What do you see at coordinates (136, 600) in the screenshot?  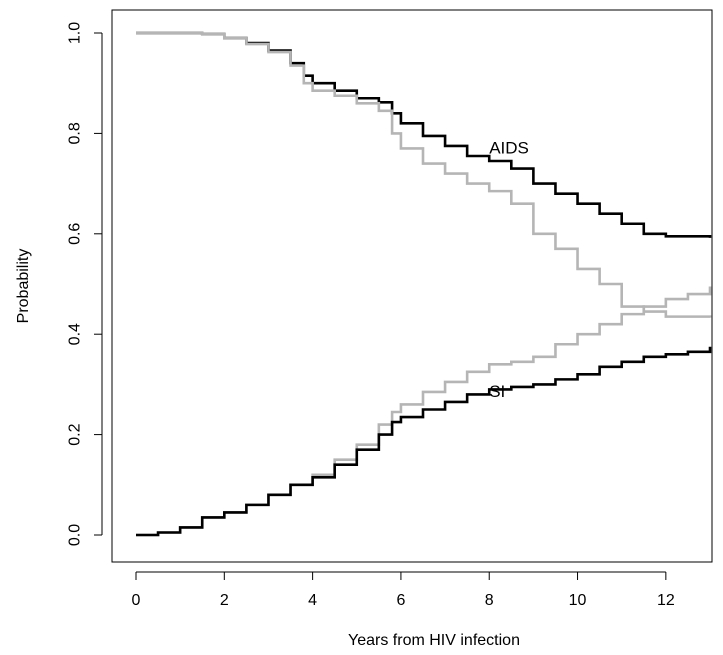 I see `x-tick-label-0: 0` at bounding box center [136, 600].